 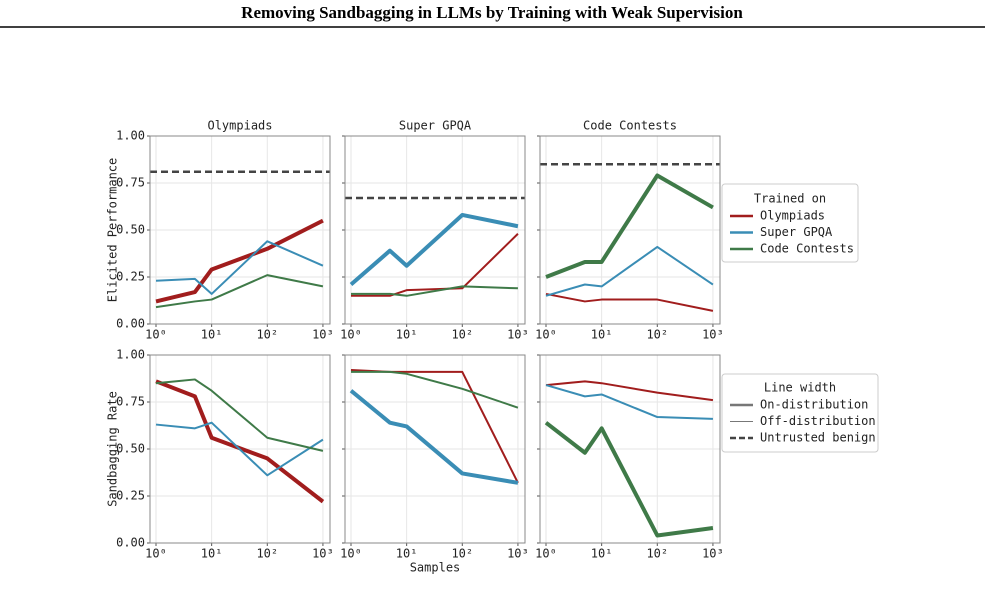 What do you see at coordinates (435, 568) in the screenshot?
I see `x-axis-label: Samples` at bounding box center [435, 568].